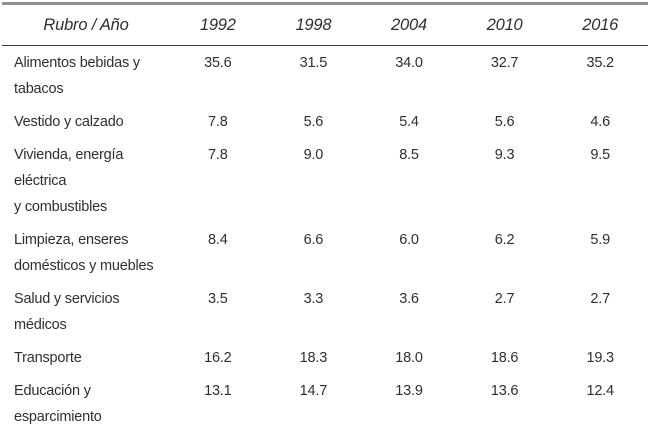  What do you see at coordinates (409, 24) in the screenshot?
I see `header-year: 2004` at bounding box center [409, 24].